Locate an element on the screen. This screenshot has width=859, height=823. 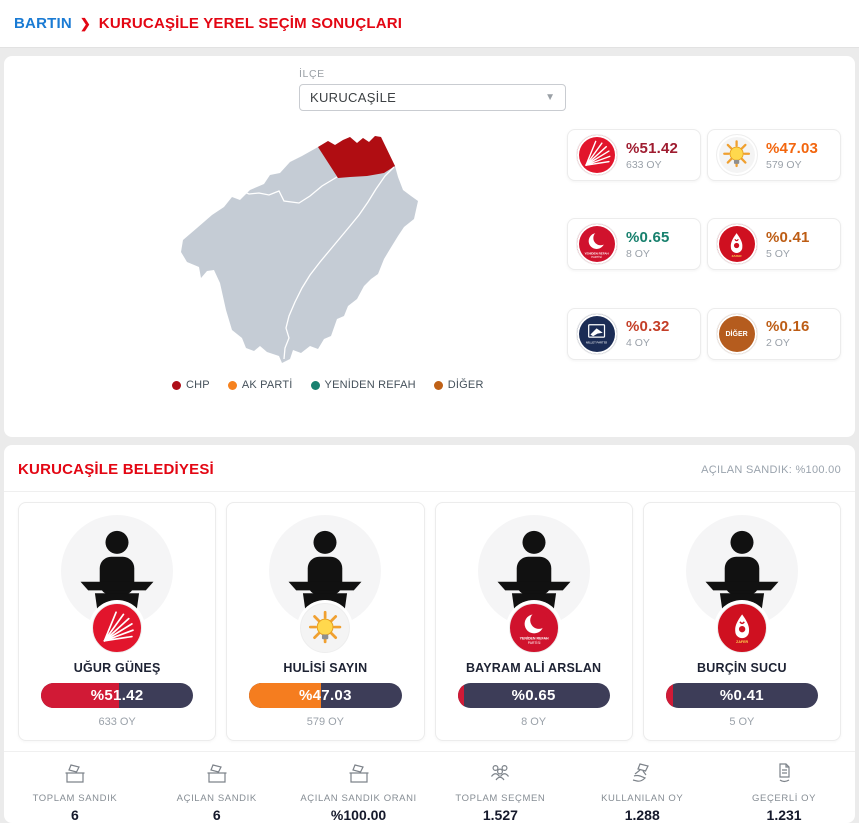
district-select-value: KURUCAŞİLE is located at coordinates (353, 97).